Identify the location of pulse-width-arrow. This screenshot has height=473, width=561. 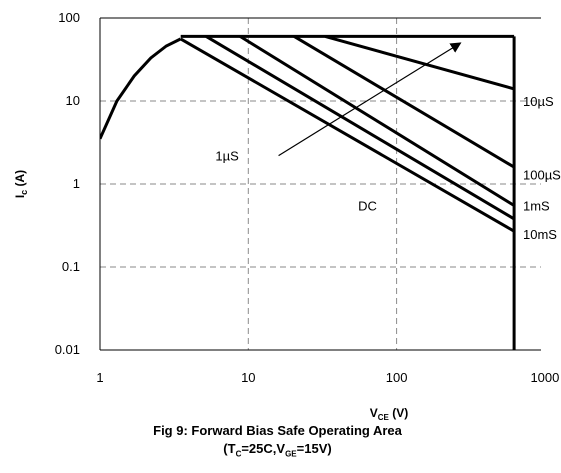
(370, 99).